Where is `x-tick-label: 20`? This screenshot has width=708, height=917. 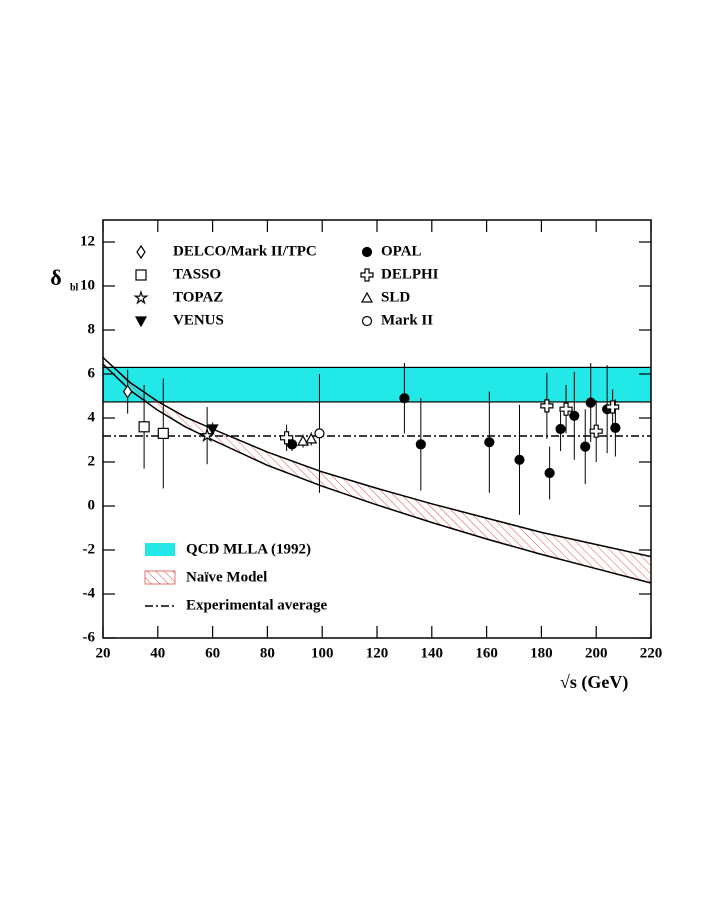
x-tick-label: 20 is located at coordinates (103, 653).